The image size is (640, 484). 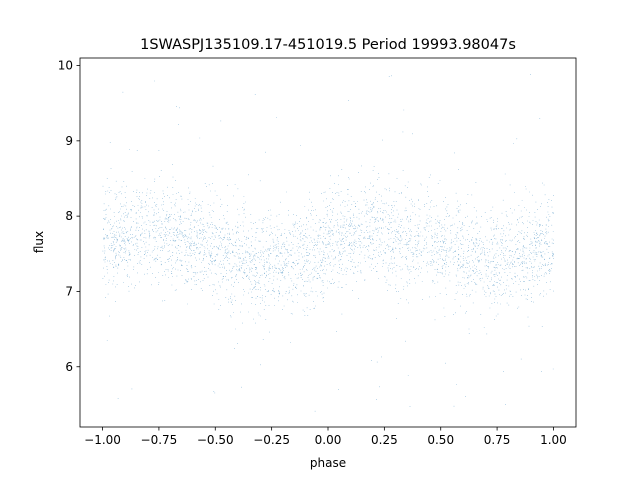 I want to click on y-tick-label: 10, so click(x=65, y=66).